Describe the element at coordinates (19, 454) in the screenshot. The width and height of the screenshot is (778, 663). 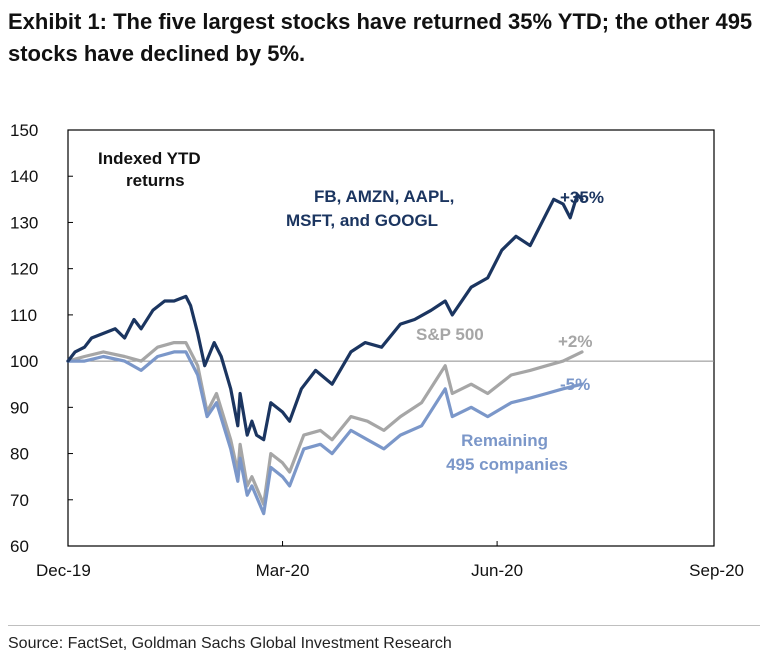
I see `y-tick-label: 80` at that location.